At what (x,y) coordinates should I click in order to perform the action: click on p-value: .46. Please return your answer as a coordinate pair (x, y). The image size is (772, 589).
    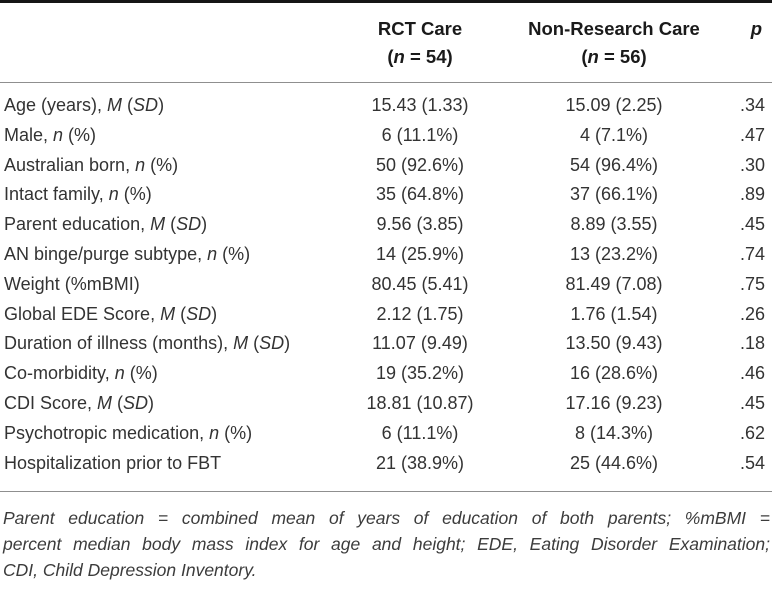
    Looking at the image, I should click on (752, 373).